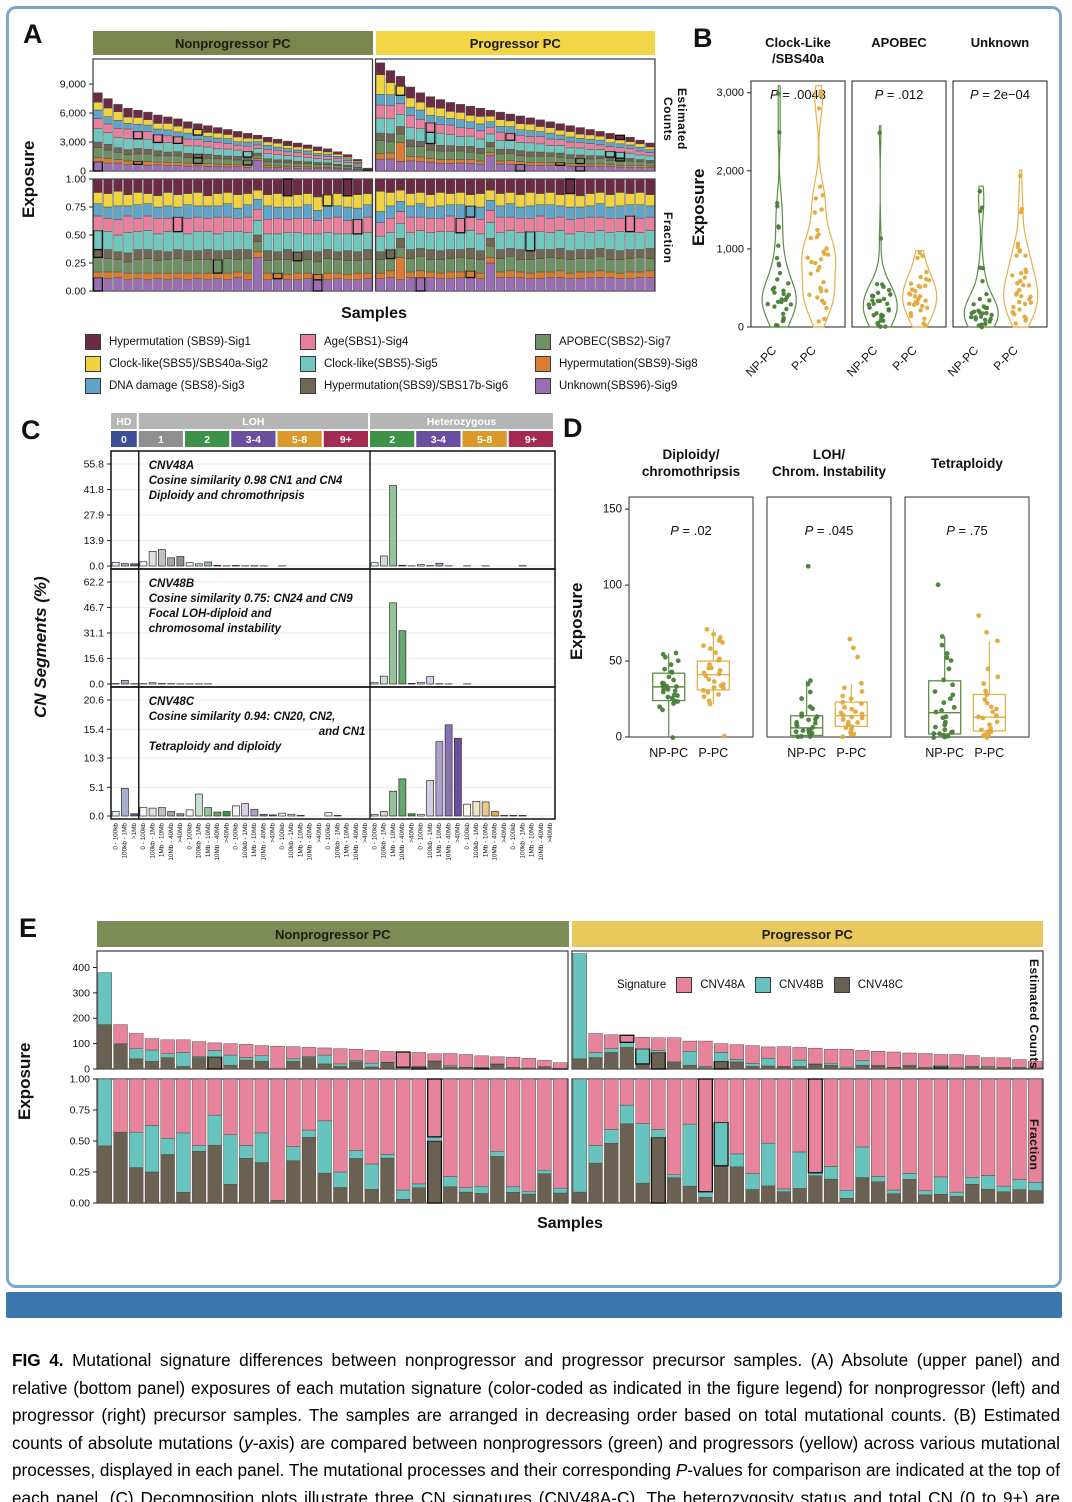 Image resolution: width=1072 pixels, height=1502 pixels. What do you see at coordinates (358, 178) in the screenshot?
I see `panel-a-chart: 0 3,000 6,000 9,000 0.00 0.25 0.50 0.75 1.00` at bounding box center [358, 178].